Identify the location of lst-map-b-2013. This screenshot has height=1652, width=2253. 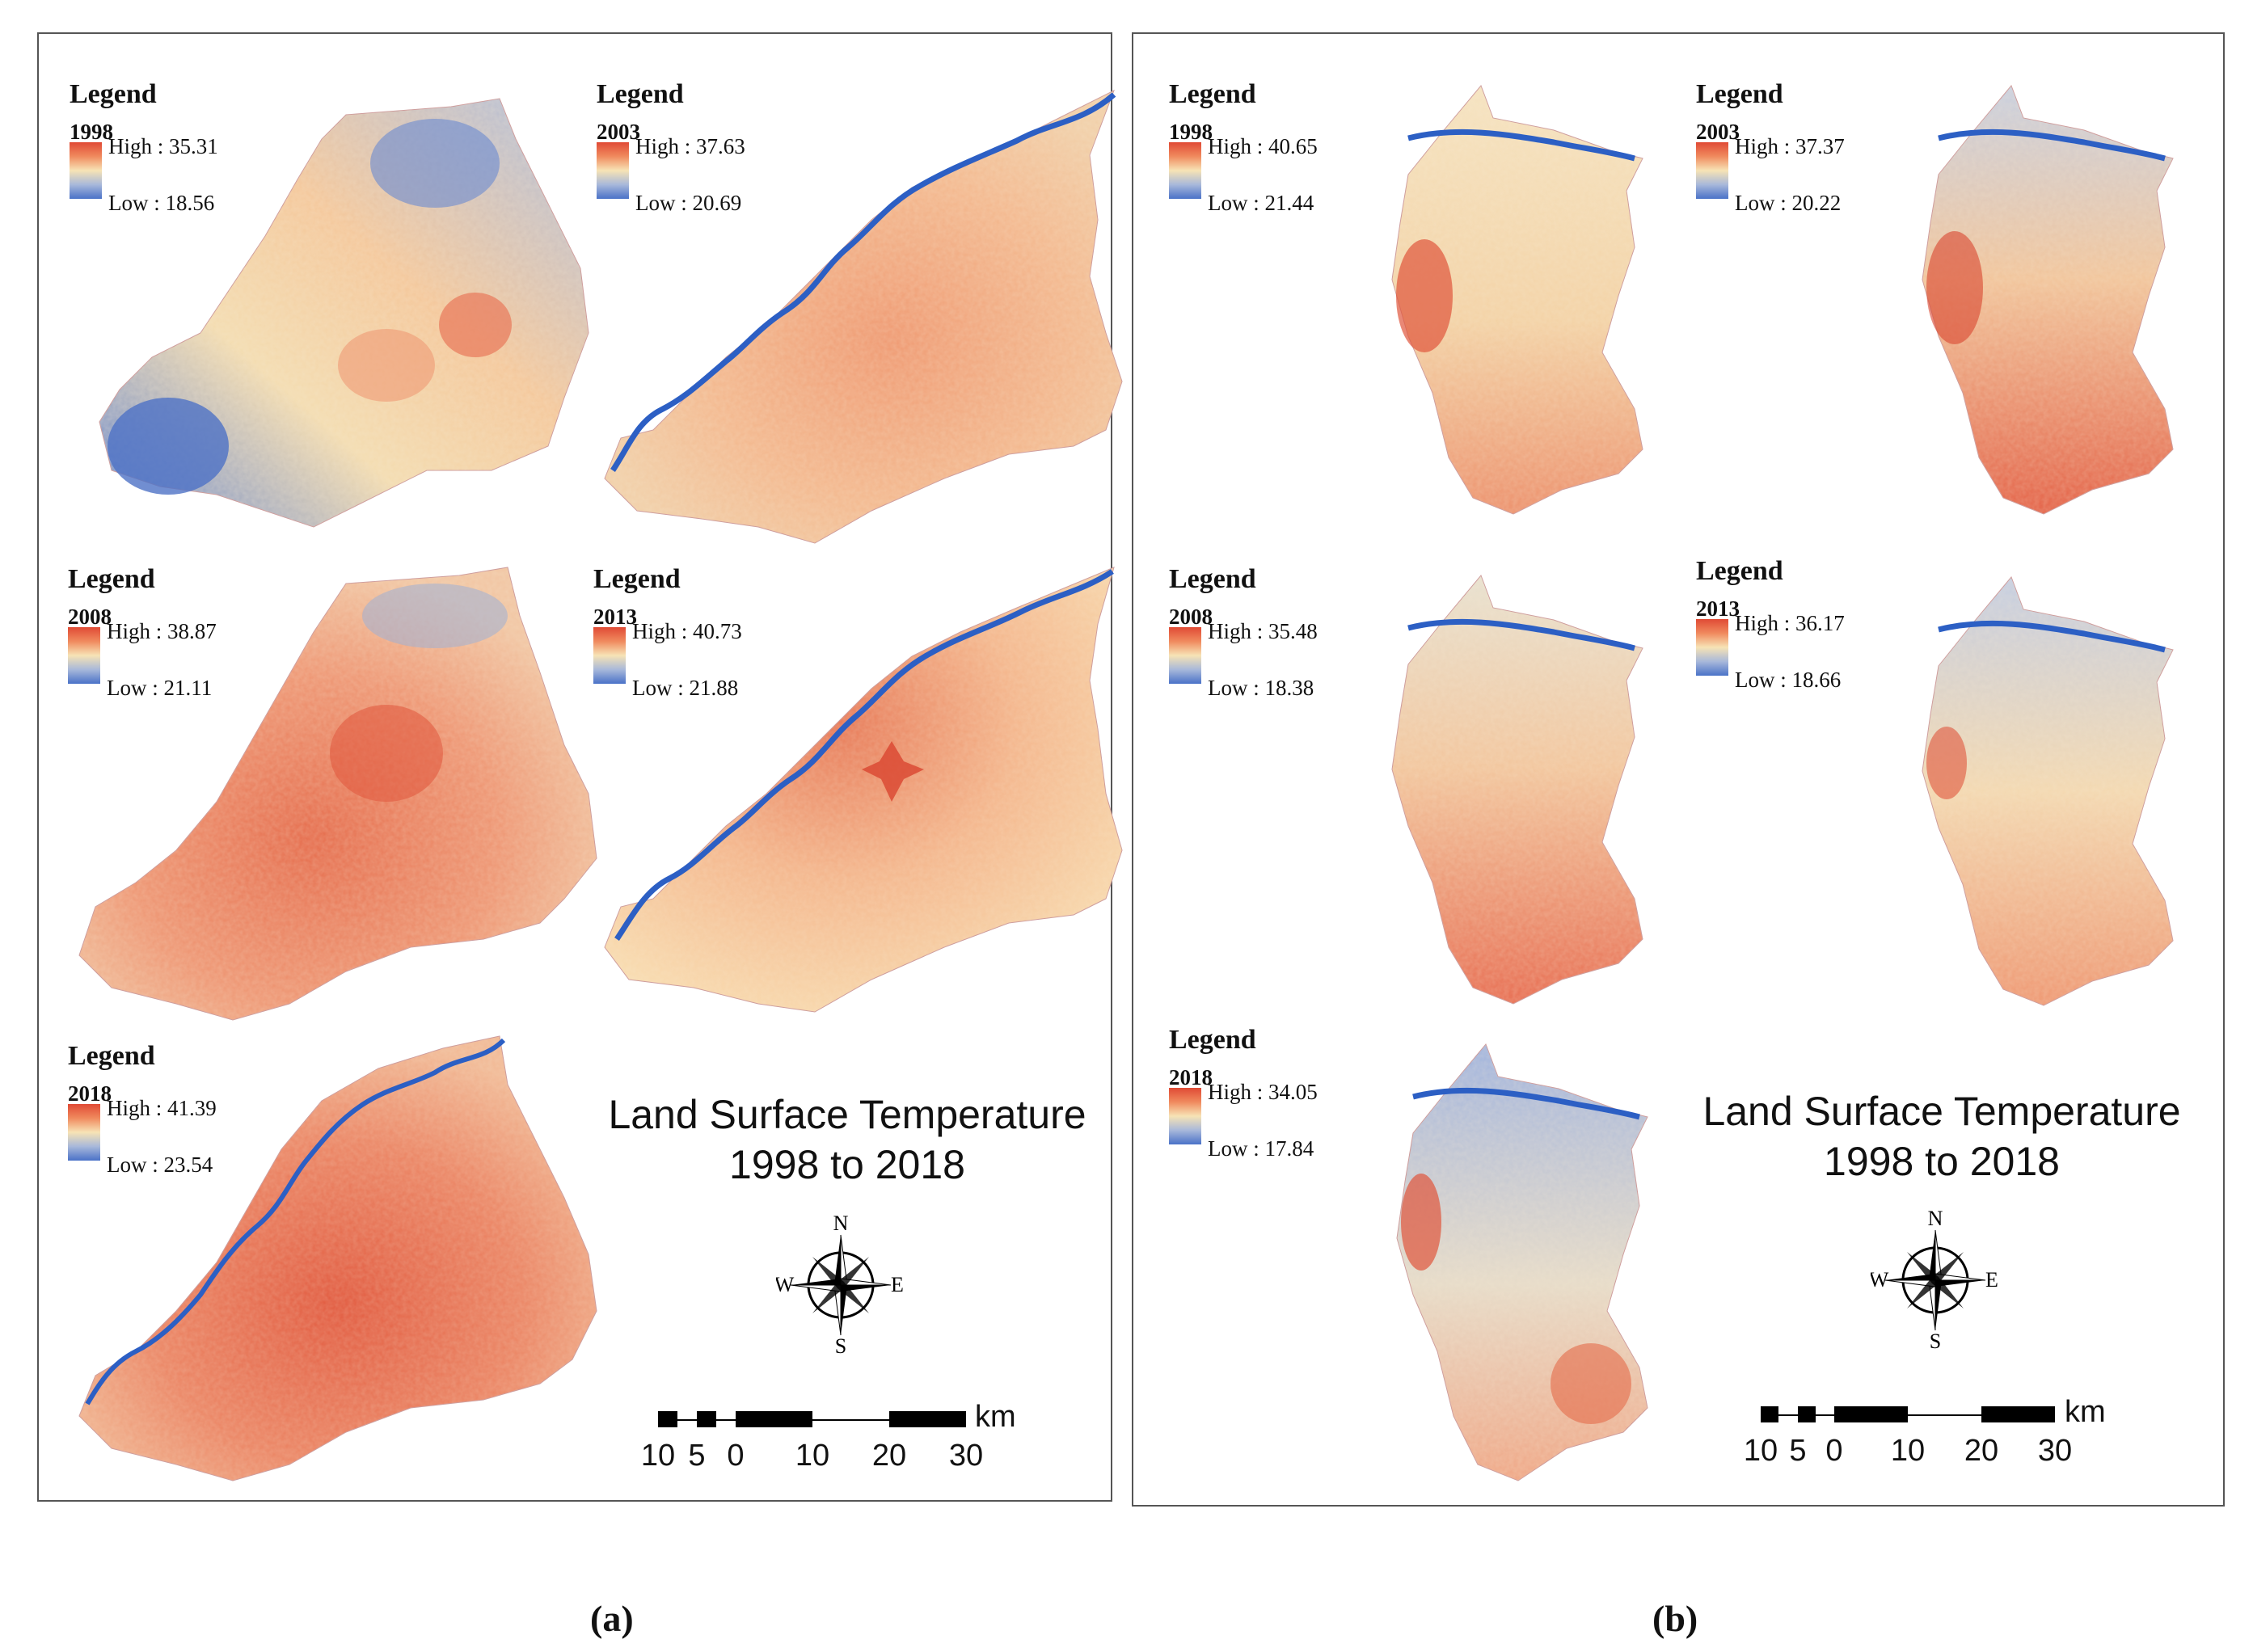
(2048, 791).